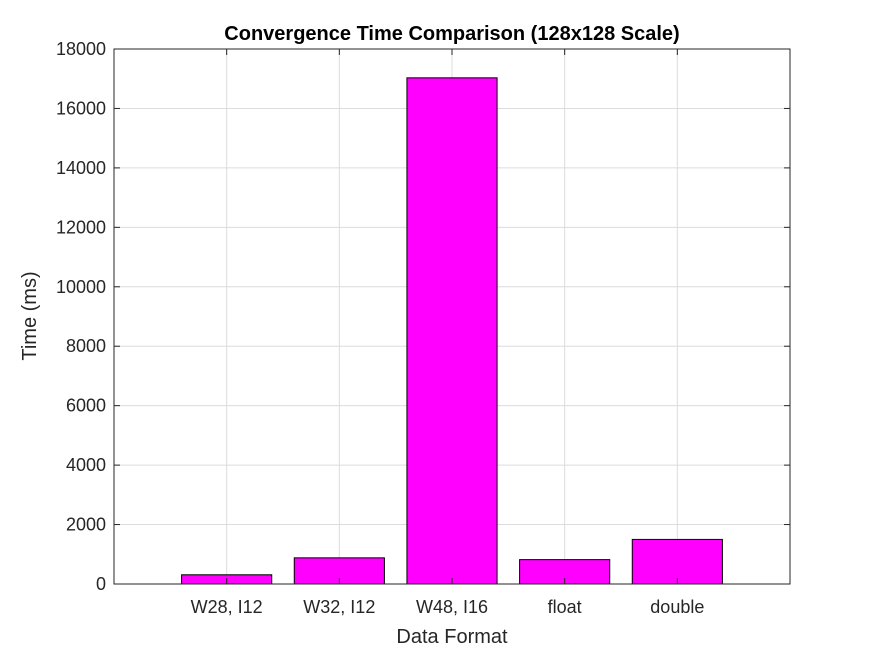 Image resolution: width=875 pixels, height=656 pixels. I want to click on x-tick-label: float, so click(565, 607).